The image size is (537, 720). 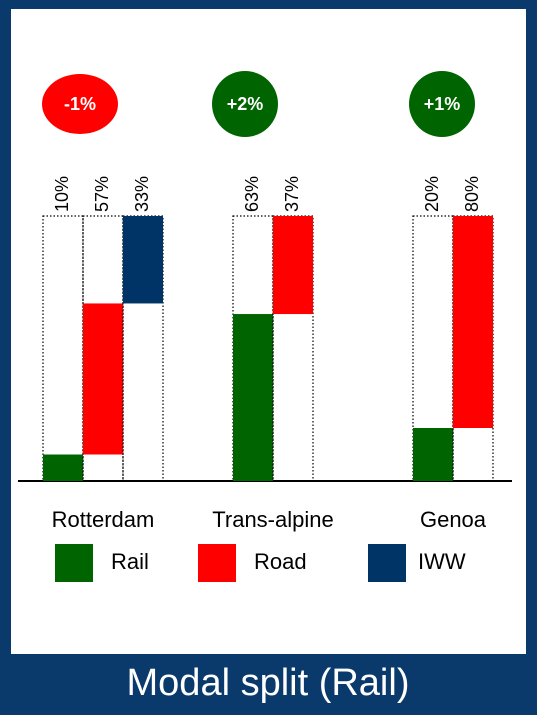 I want to click on change-label: +1%, so click(x=442, y=104).